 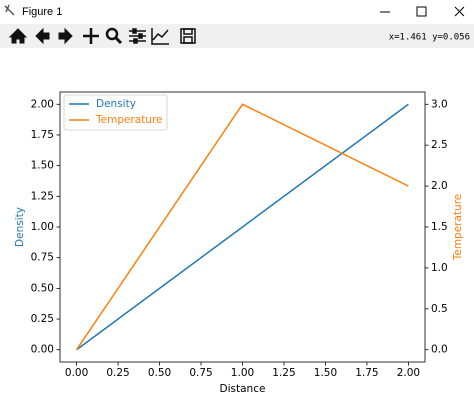 I want to click on legend-label: Temperature, so click(x=129, y=120).